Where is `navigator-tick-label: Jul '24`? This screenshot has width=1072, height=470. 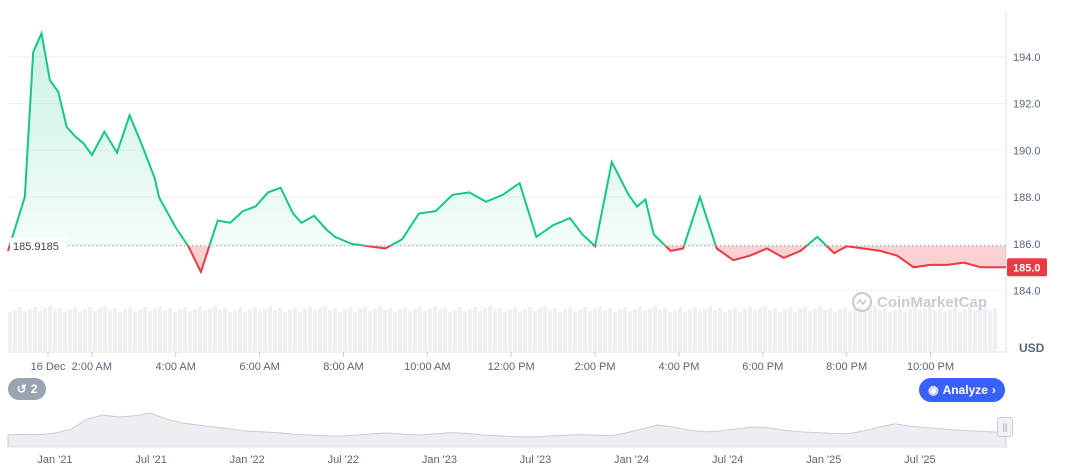
navigator-tick-label: Jul '24 is located at coordinates (727, 460).